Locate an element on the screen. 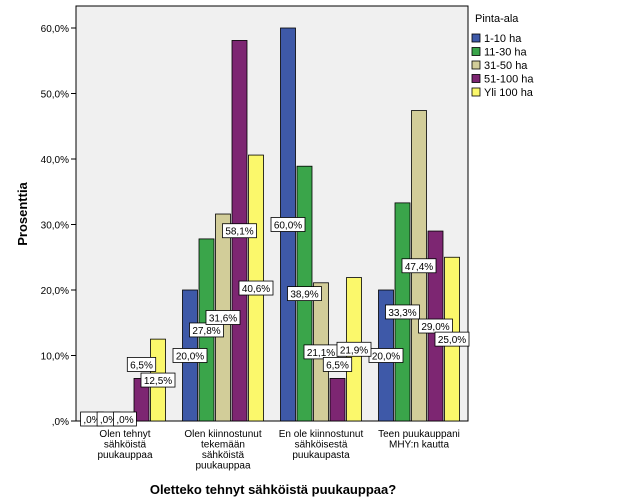 This screenshot has width=626, height=501. data-label: 38,9% is located at coordinates (304, 294).